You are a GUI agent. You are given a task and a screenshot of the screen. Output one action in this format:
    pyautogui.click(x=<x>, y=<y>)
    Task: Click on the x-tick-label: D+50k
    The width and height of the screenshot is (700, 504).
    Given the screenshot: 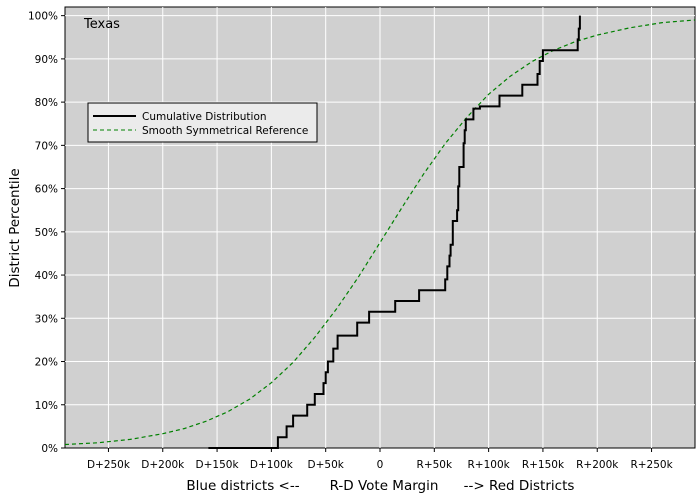 What is the action you would take?
    pyautogui.click(x=326, y=465)
    